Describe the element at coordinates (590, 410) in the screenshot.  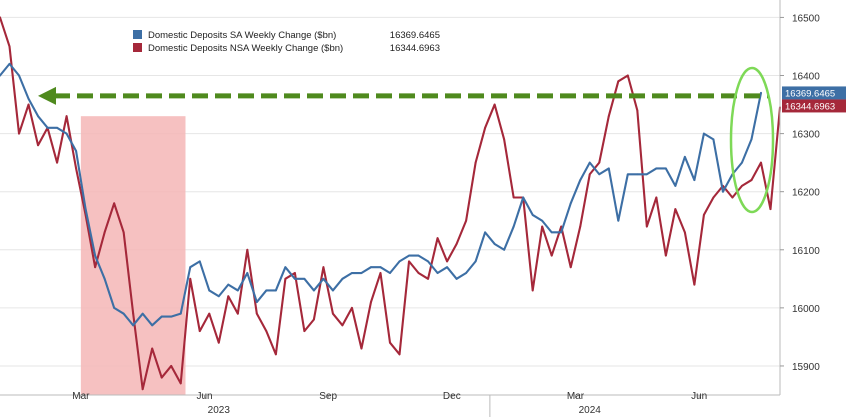
I see `x-year-label: 2024` at that location.